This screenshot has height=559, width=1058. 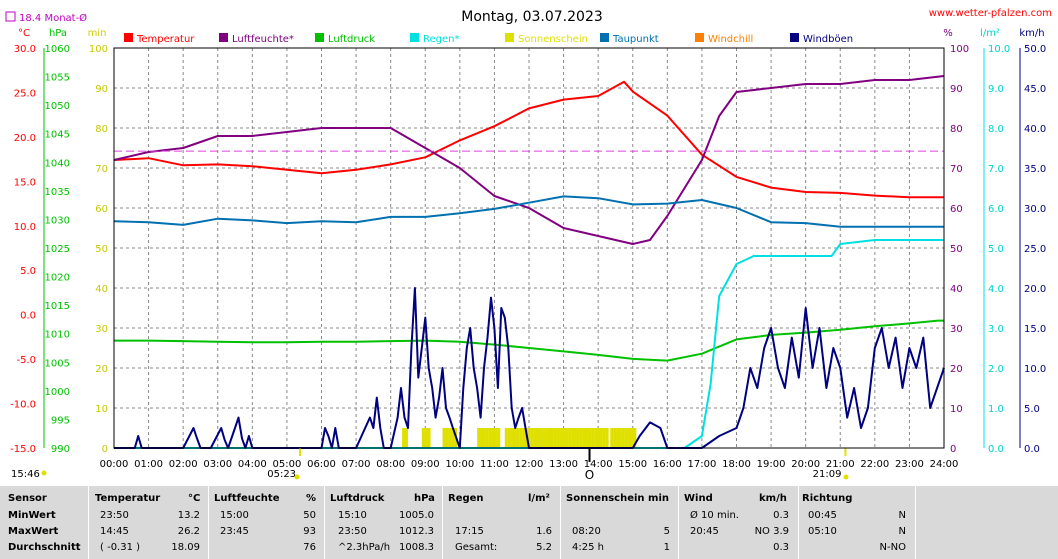 I want to click on pressure-tick-label: 1030, so click(x=57, y=220).